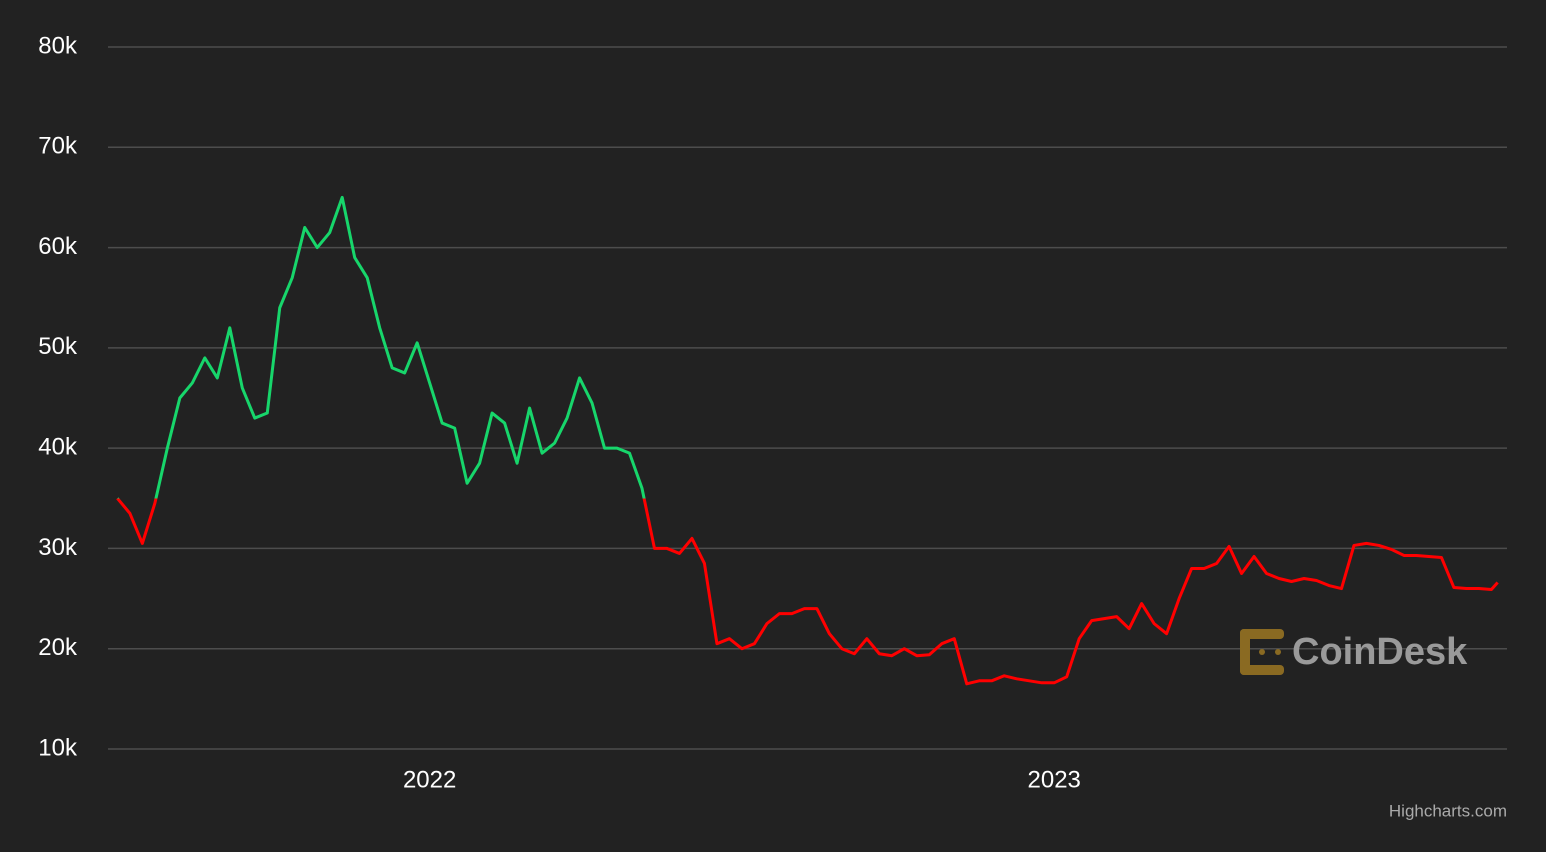  What do you see at coordinates (1262, 652) in the screenshot?
I see `coindesk-logo` at bounding box center [1262, 652].